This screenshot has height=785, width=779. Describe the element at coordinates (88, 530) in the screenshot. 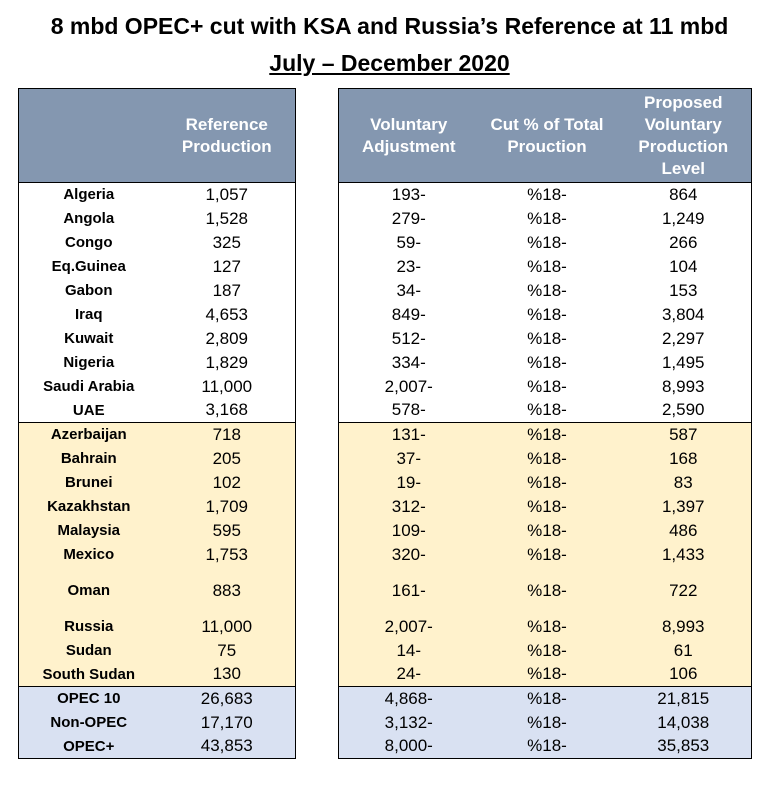

I see `country-cell: Malaysia` at that location.